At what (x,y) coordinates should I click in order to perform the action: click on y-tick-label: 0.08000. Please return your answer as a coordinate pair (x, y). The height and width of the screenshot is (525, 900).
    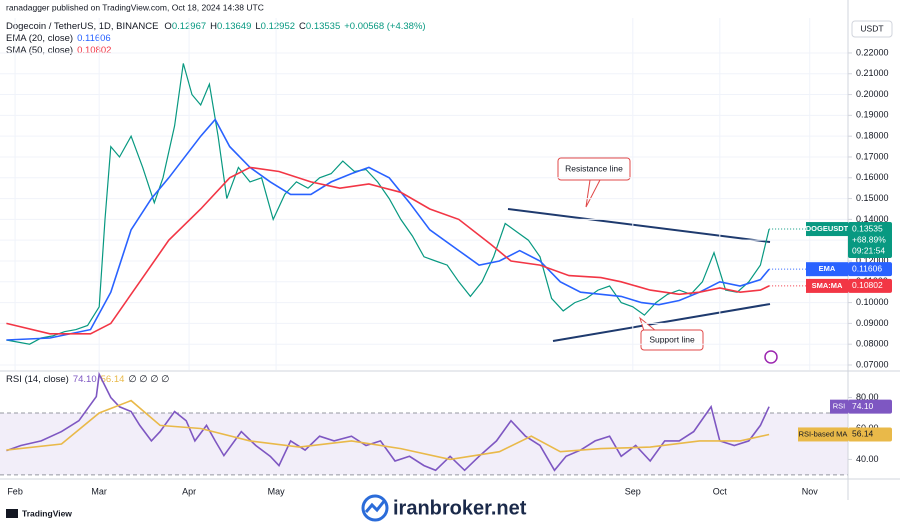
    Looking at the image, I should click on (872, 344).